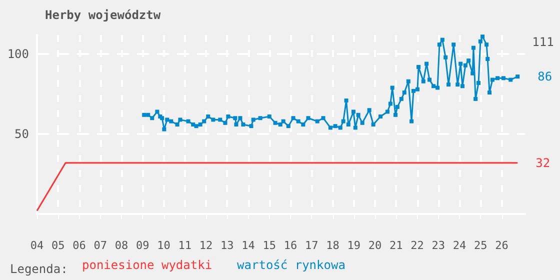 The height and width of the screenshot is (280, 560). I want to click on x-tick-label: 23, so click(439, 245).